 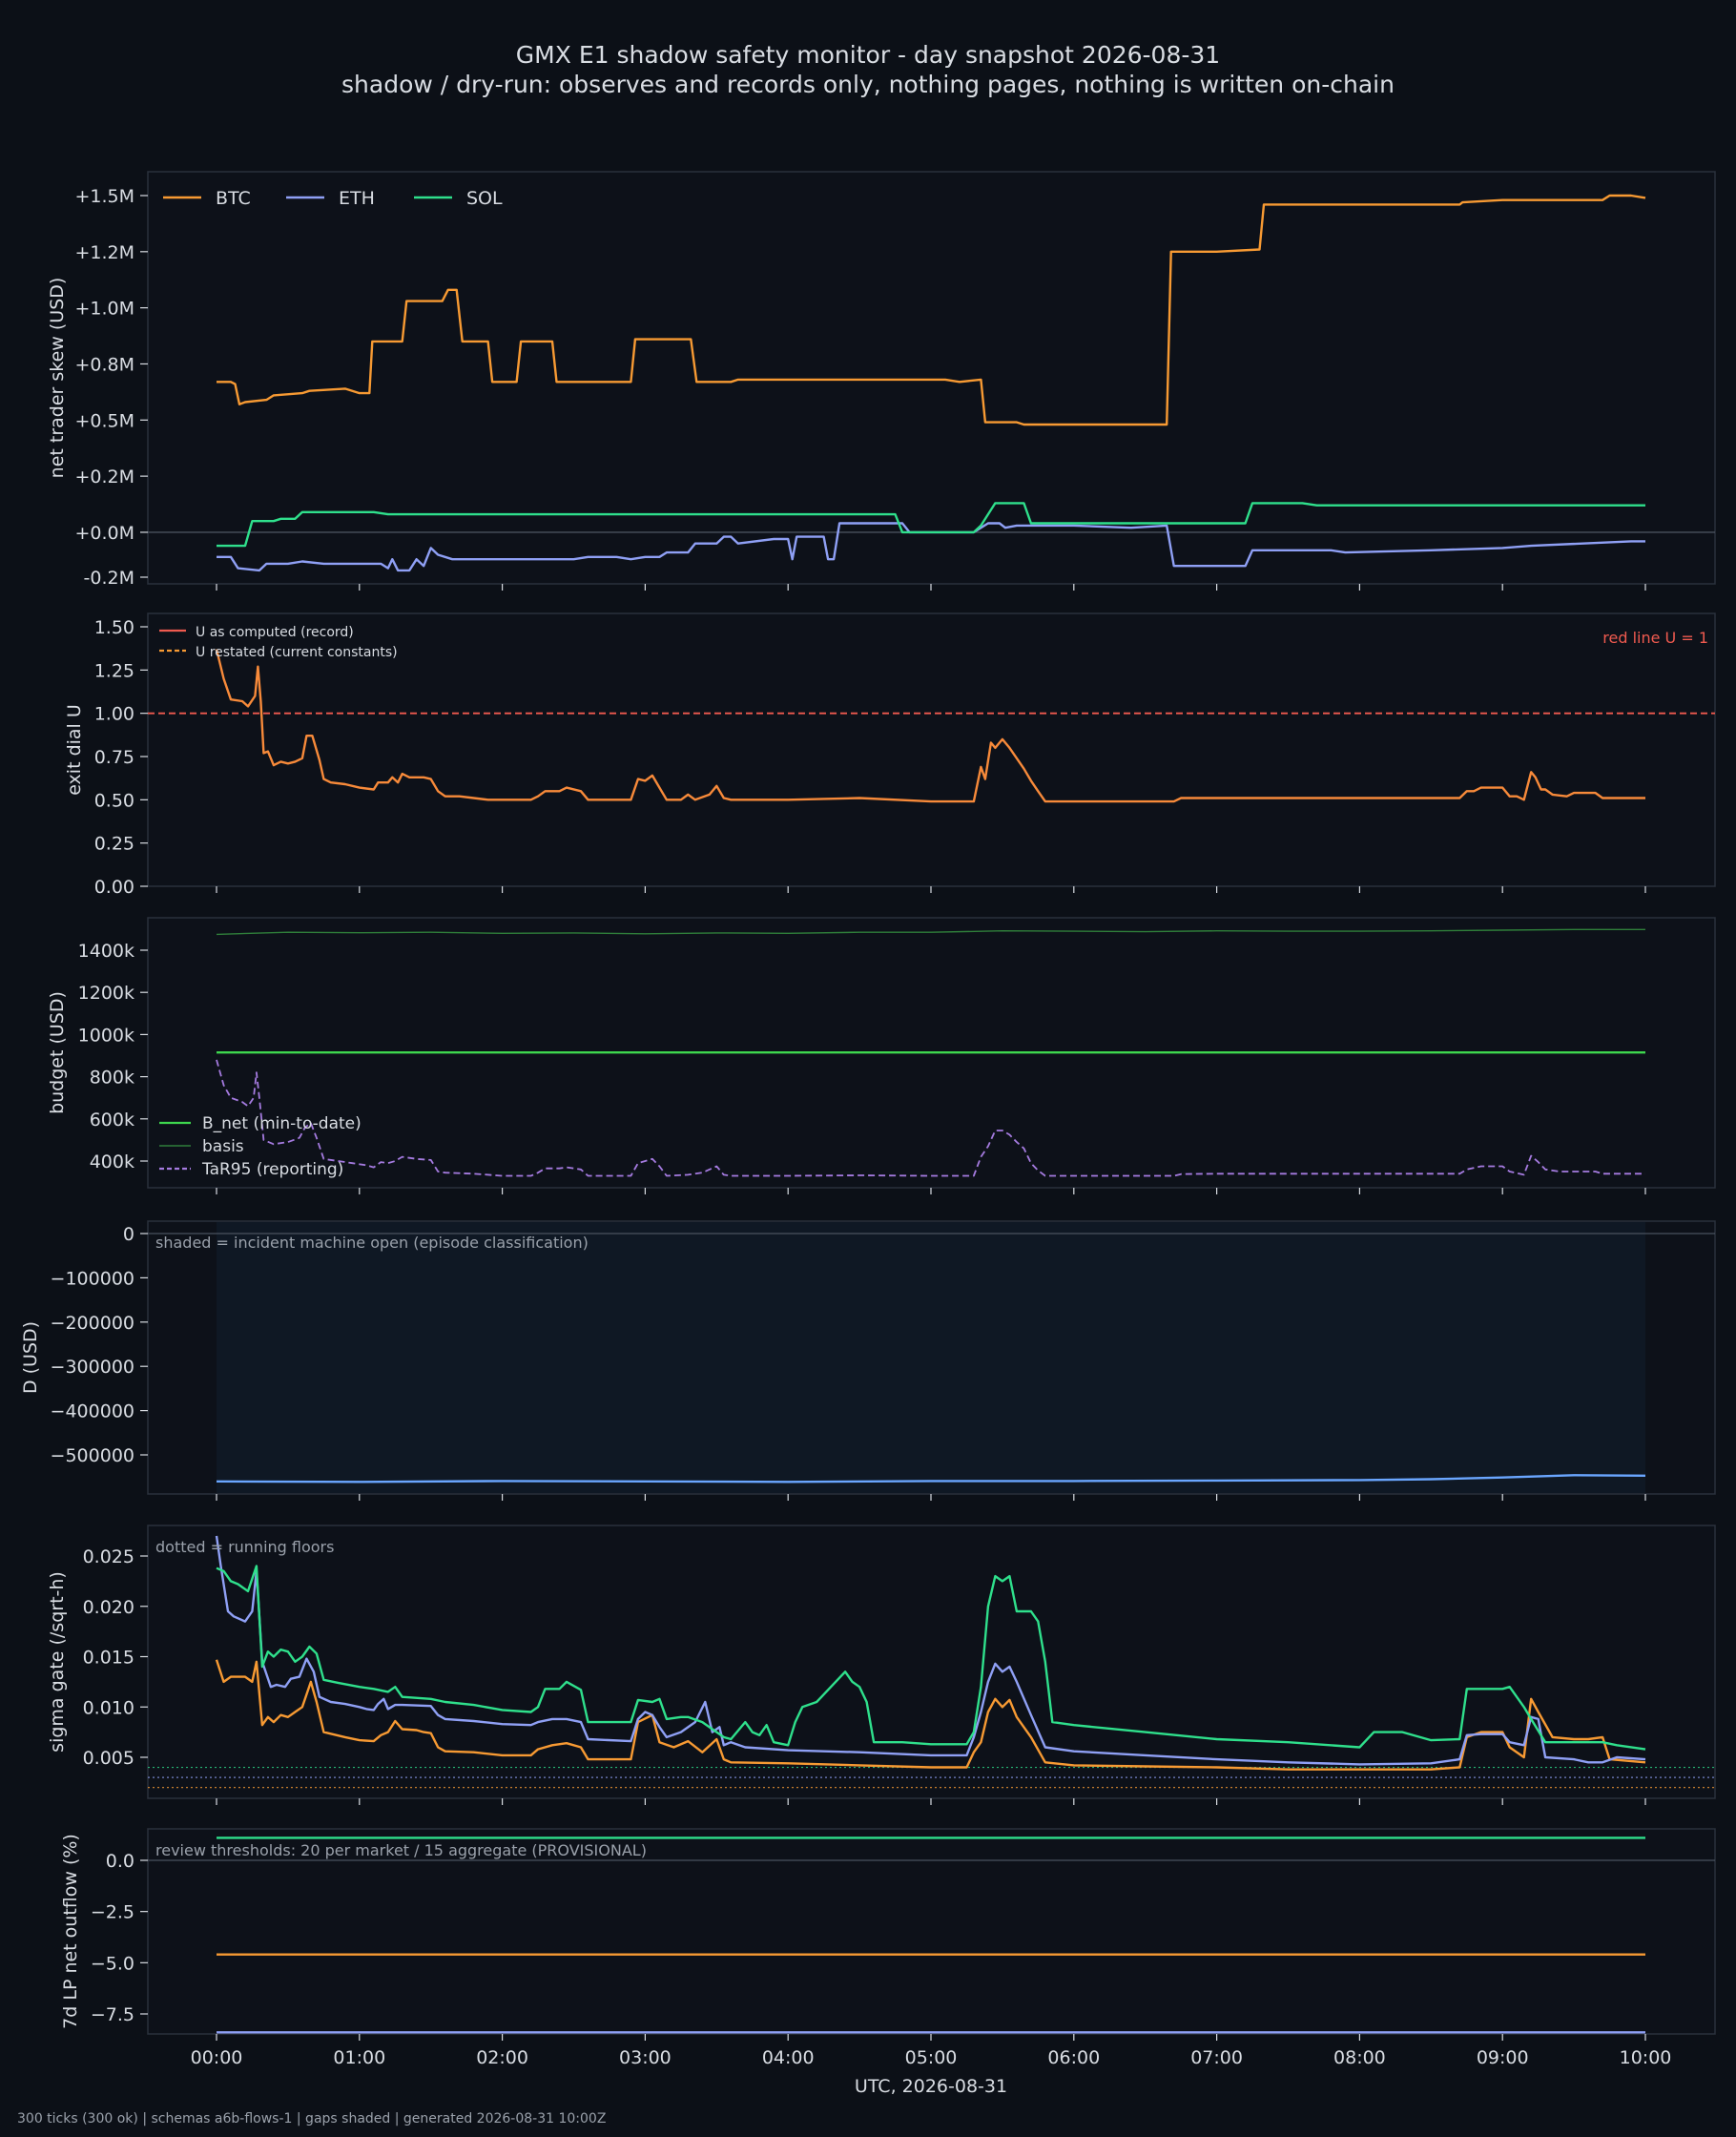 I want to click on x-tick-label: 07:00, so click(x=1216, y=2057).